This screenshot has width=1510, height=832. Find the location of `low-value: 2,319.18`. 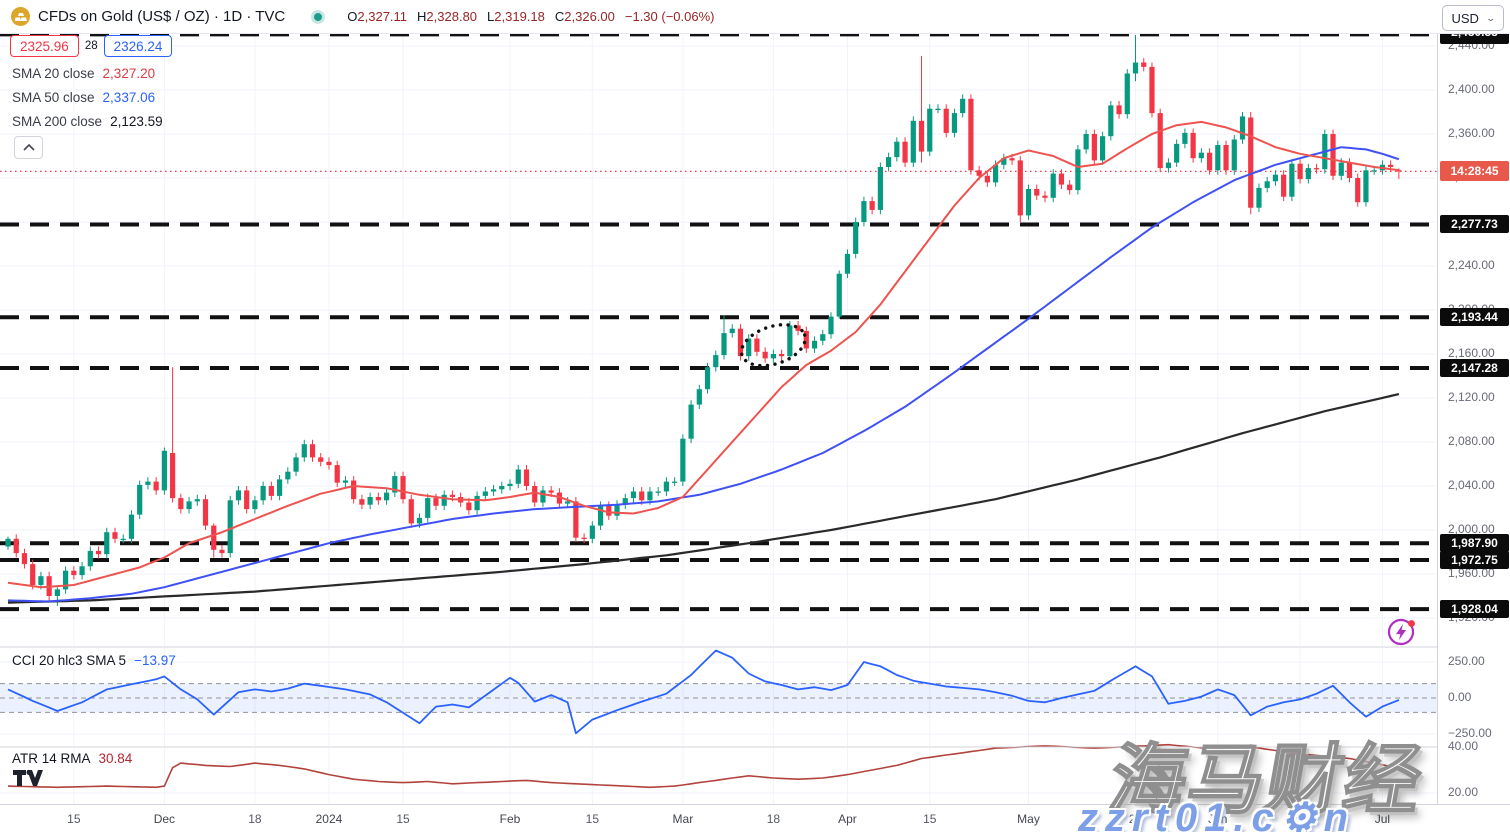

low-value: 2,319.18 is located at coordinates (519, 16).